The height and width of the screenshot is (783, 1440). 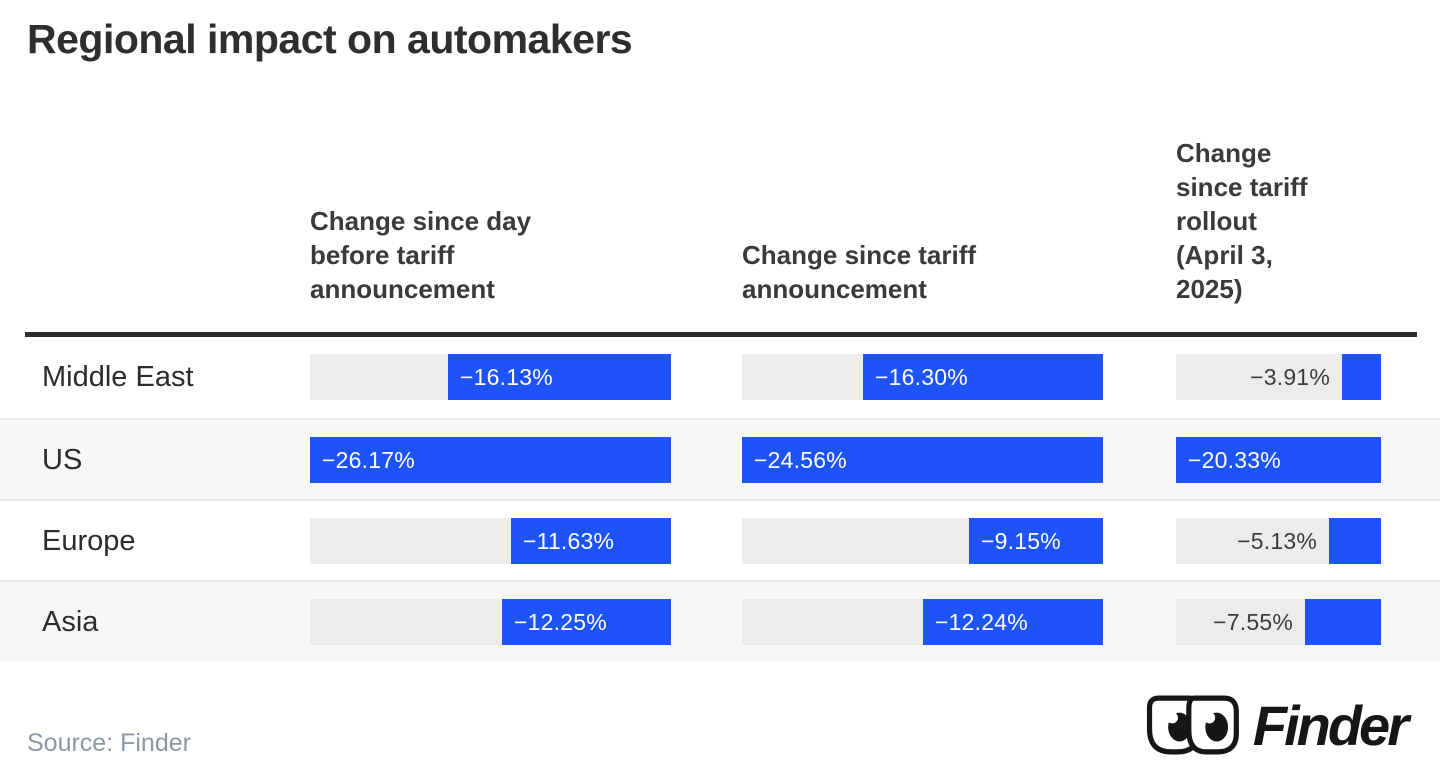 I want to click on bar-value-label: −11.63%, so click(x=569, y=540).